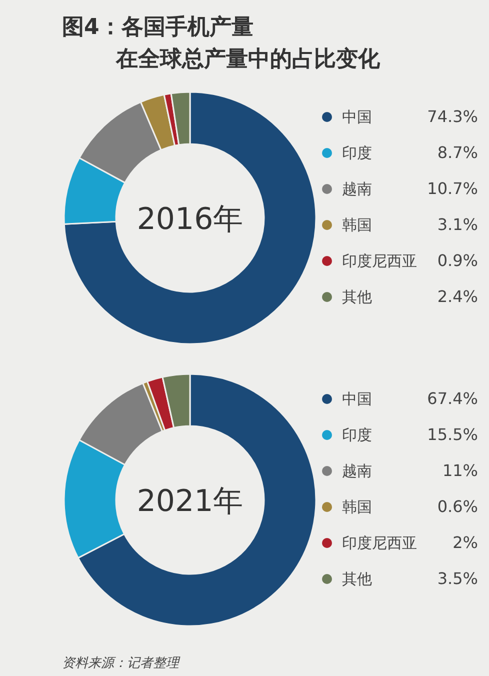  Describe the element at coordinates (190, 501) in the screenshot. I see `text: 2021年` at that location.